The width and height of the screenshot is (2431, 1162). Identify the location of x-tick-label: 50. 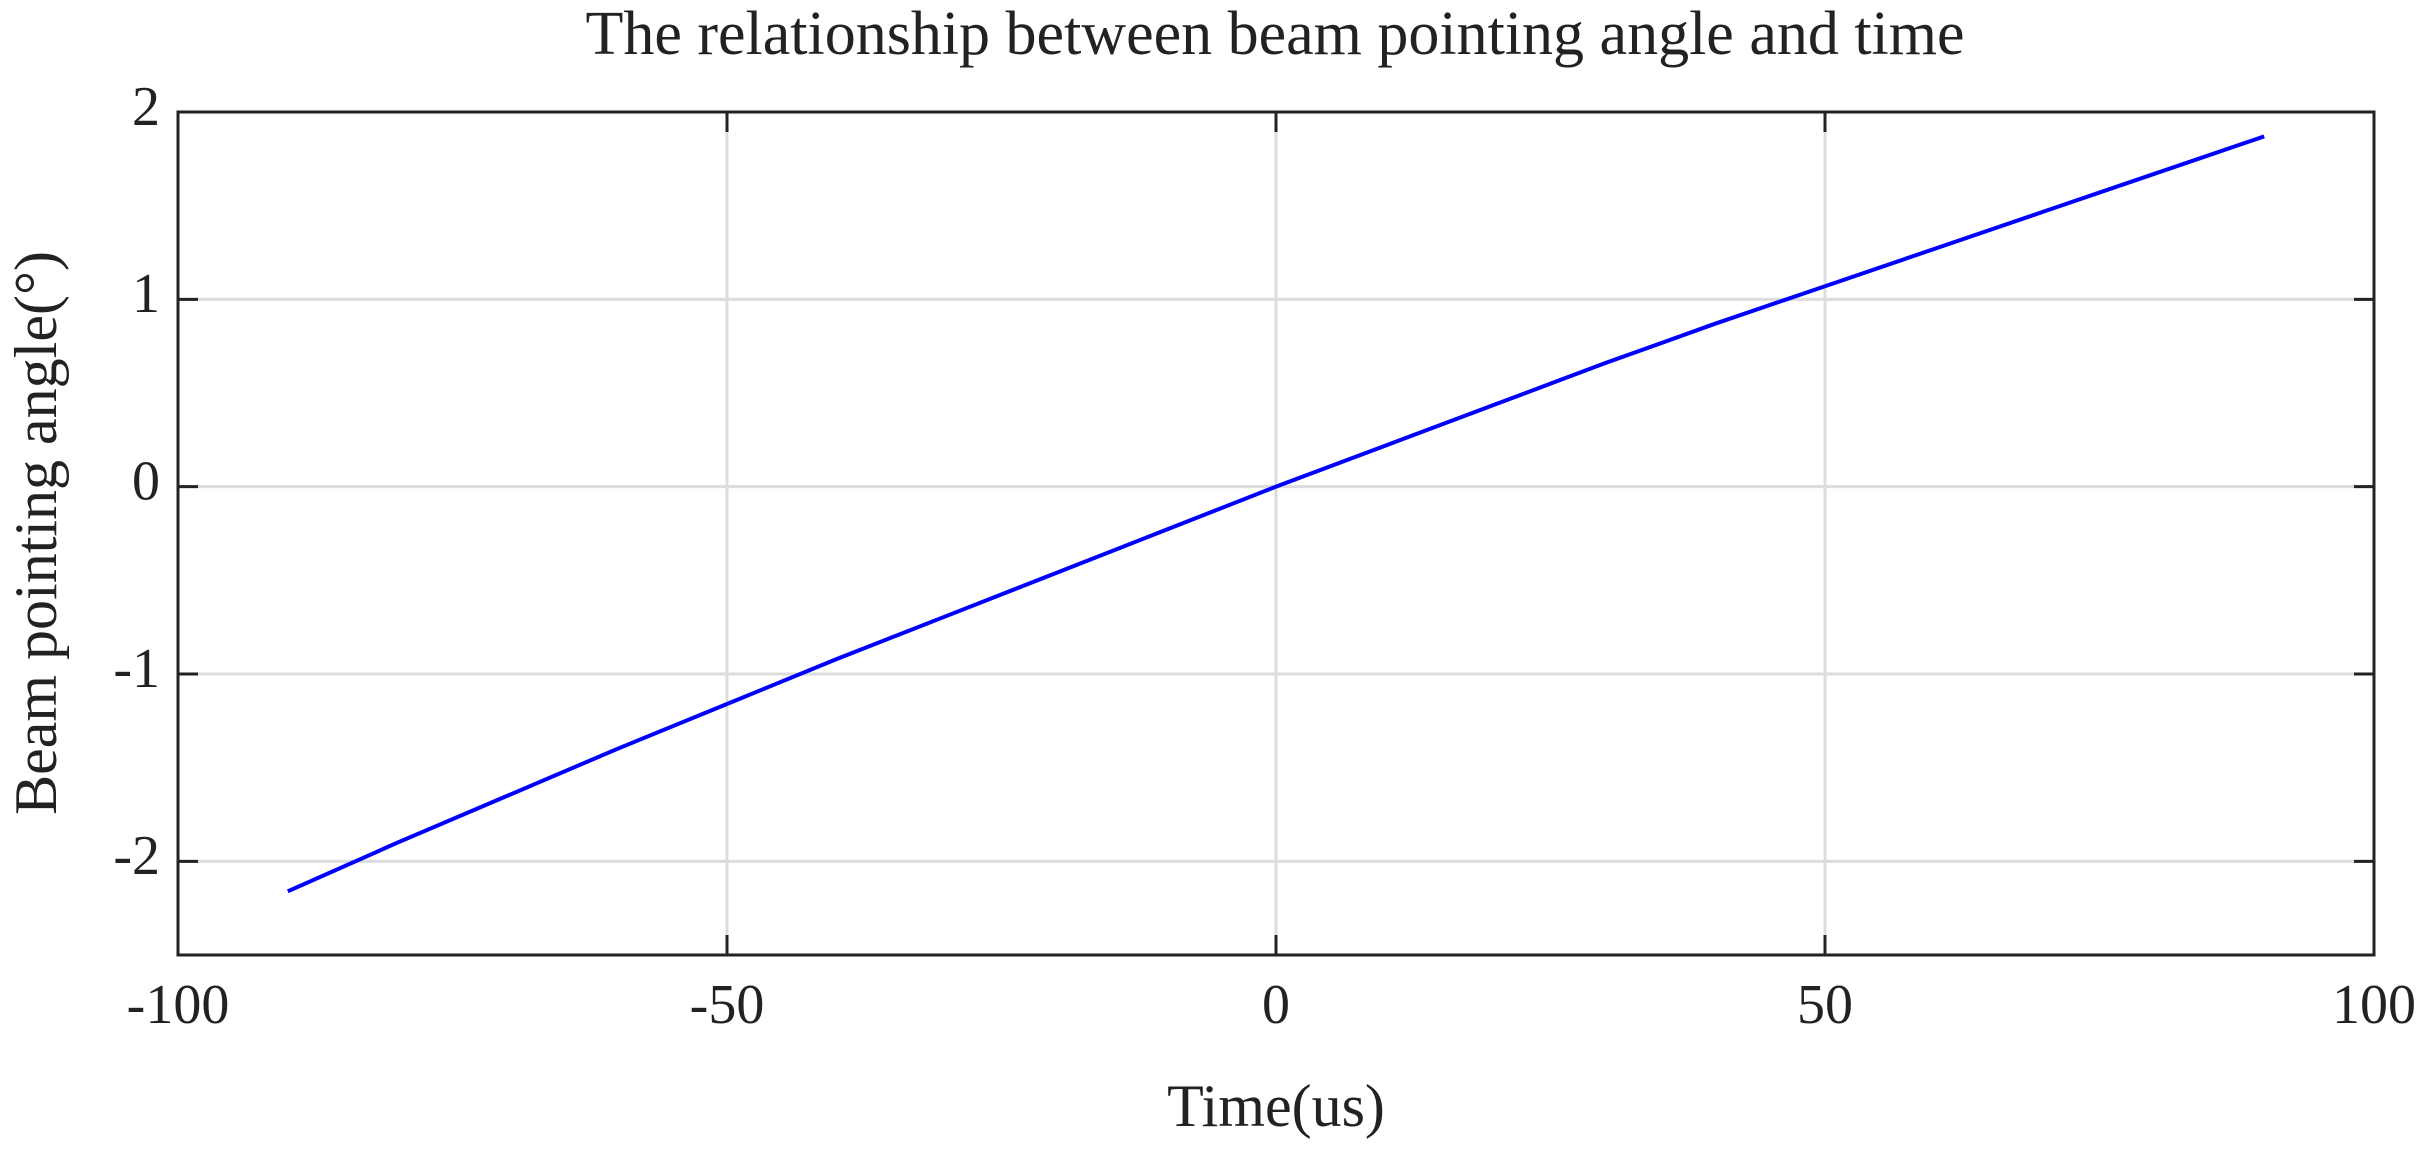
(1825, 1005).